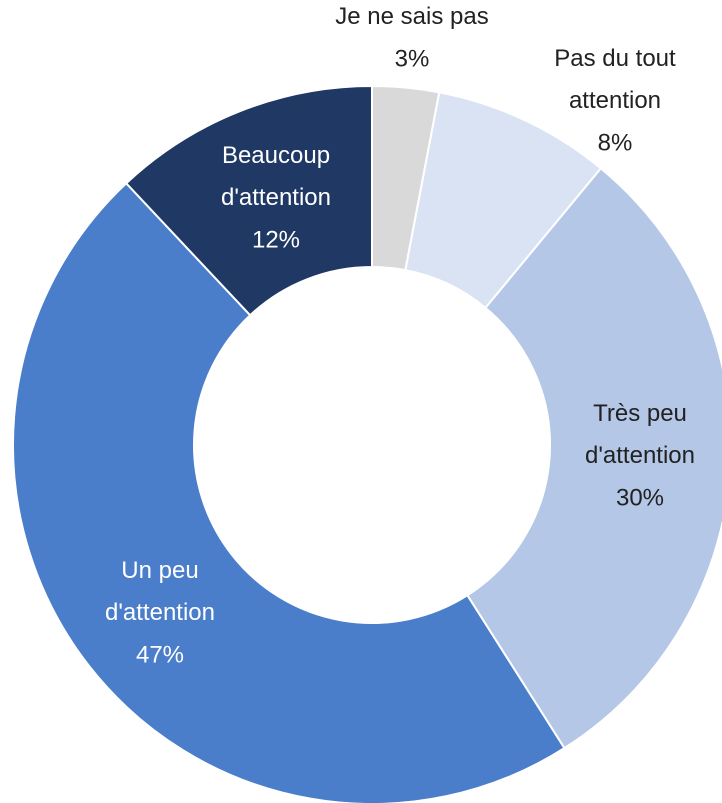 This screenshot has height=803, width=722. What do you see at coordinates (640, 413) in the screenshot?
I see `slice-label-line: Très peu` at bounding box center [640, 413].